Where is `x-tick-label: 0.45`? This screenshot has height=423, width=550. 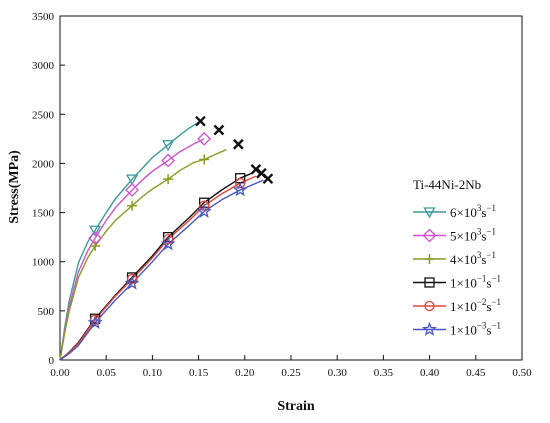
x-tick-label: 0.45 is located at coordinates (476, 373).